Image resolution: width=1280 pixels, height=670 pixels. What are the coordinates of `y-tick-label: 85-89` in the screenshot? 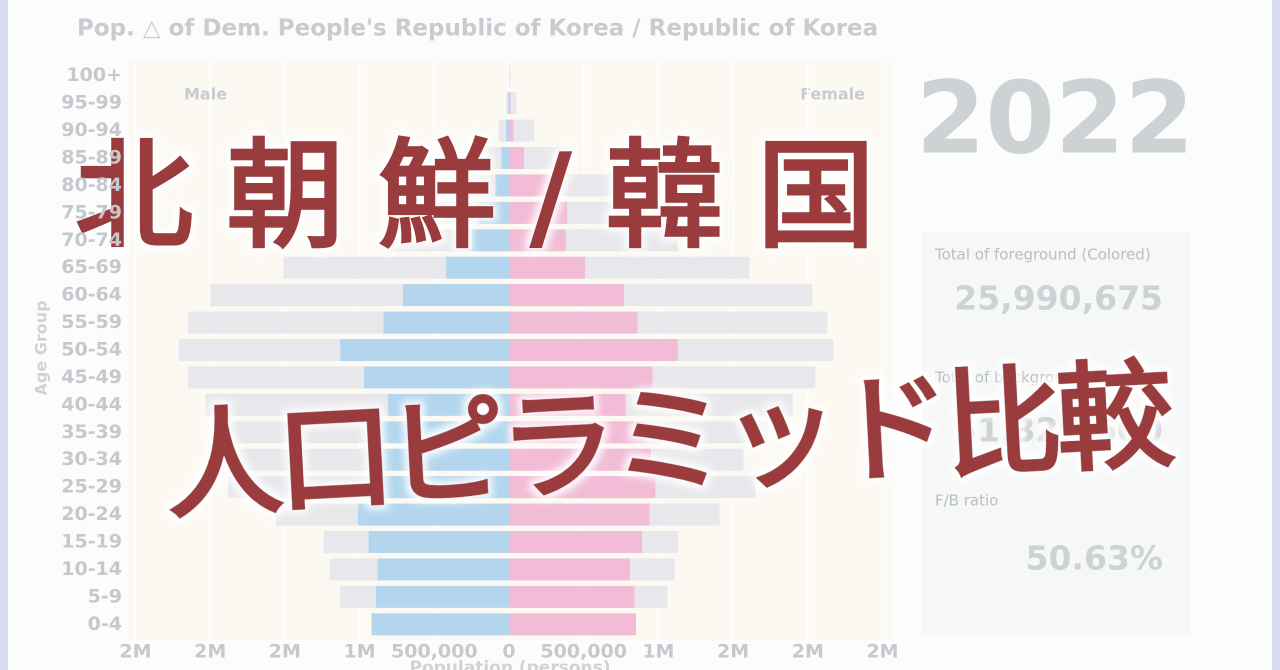 It's located at (91, 158).